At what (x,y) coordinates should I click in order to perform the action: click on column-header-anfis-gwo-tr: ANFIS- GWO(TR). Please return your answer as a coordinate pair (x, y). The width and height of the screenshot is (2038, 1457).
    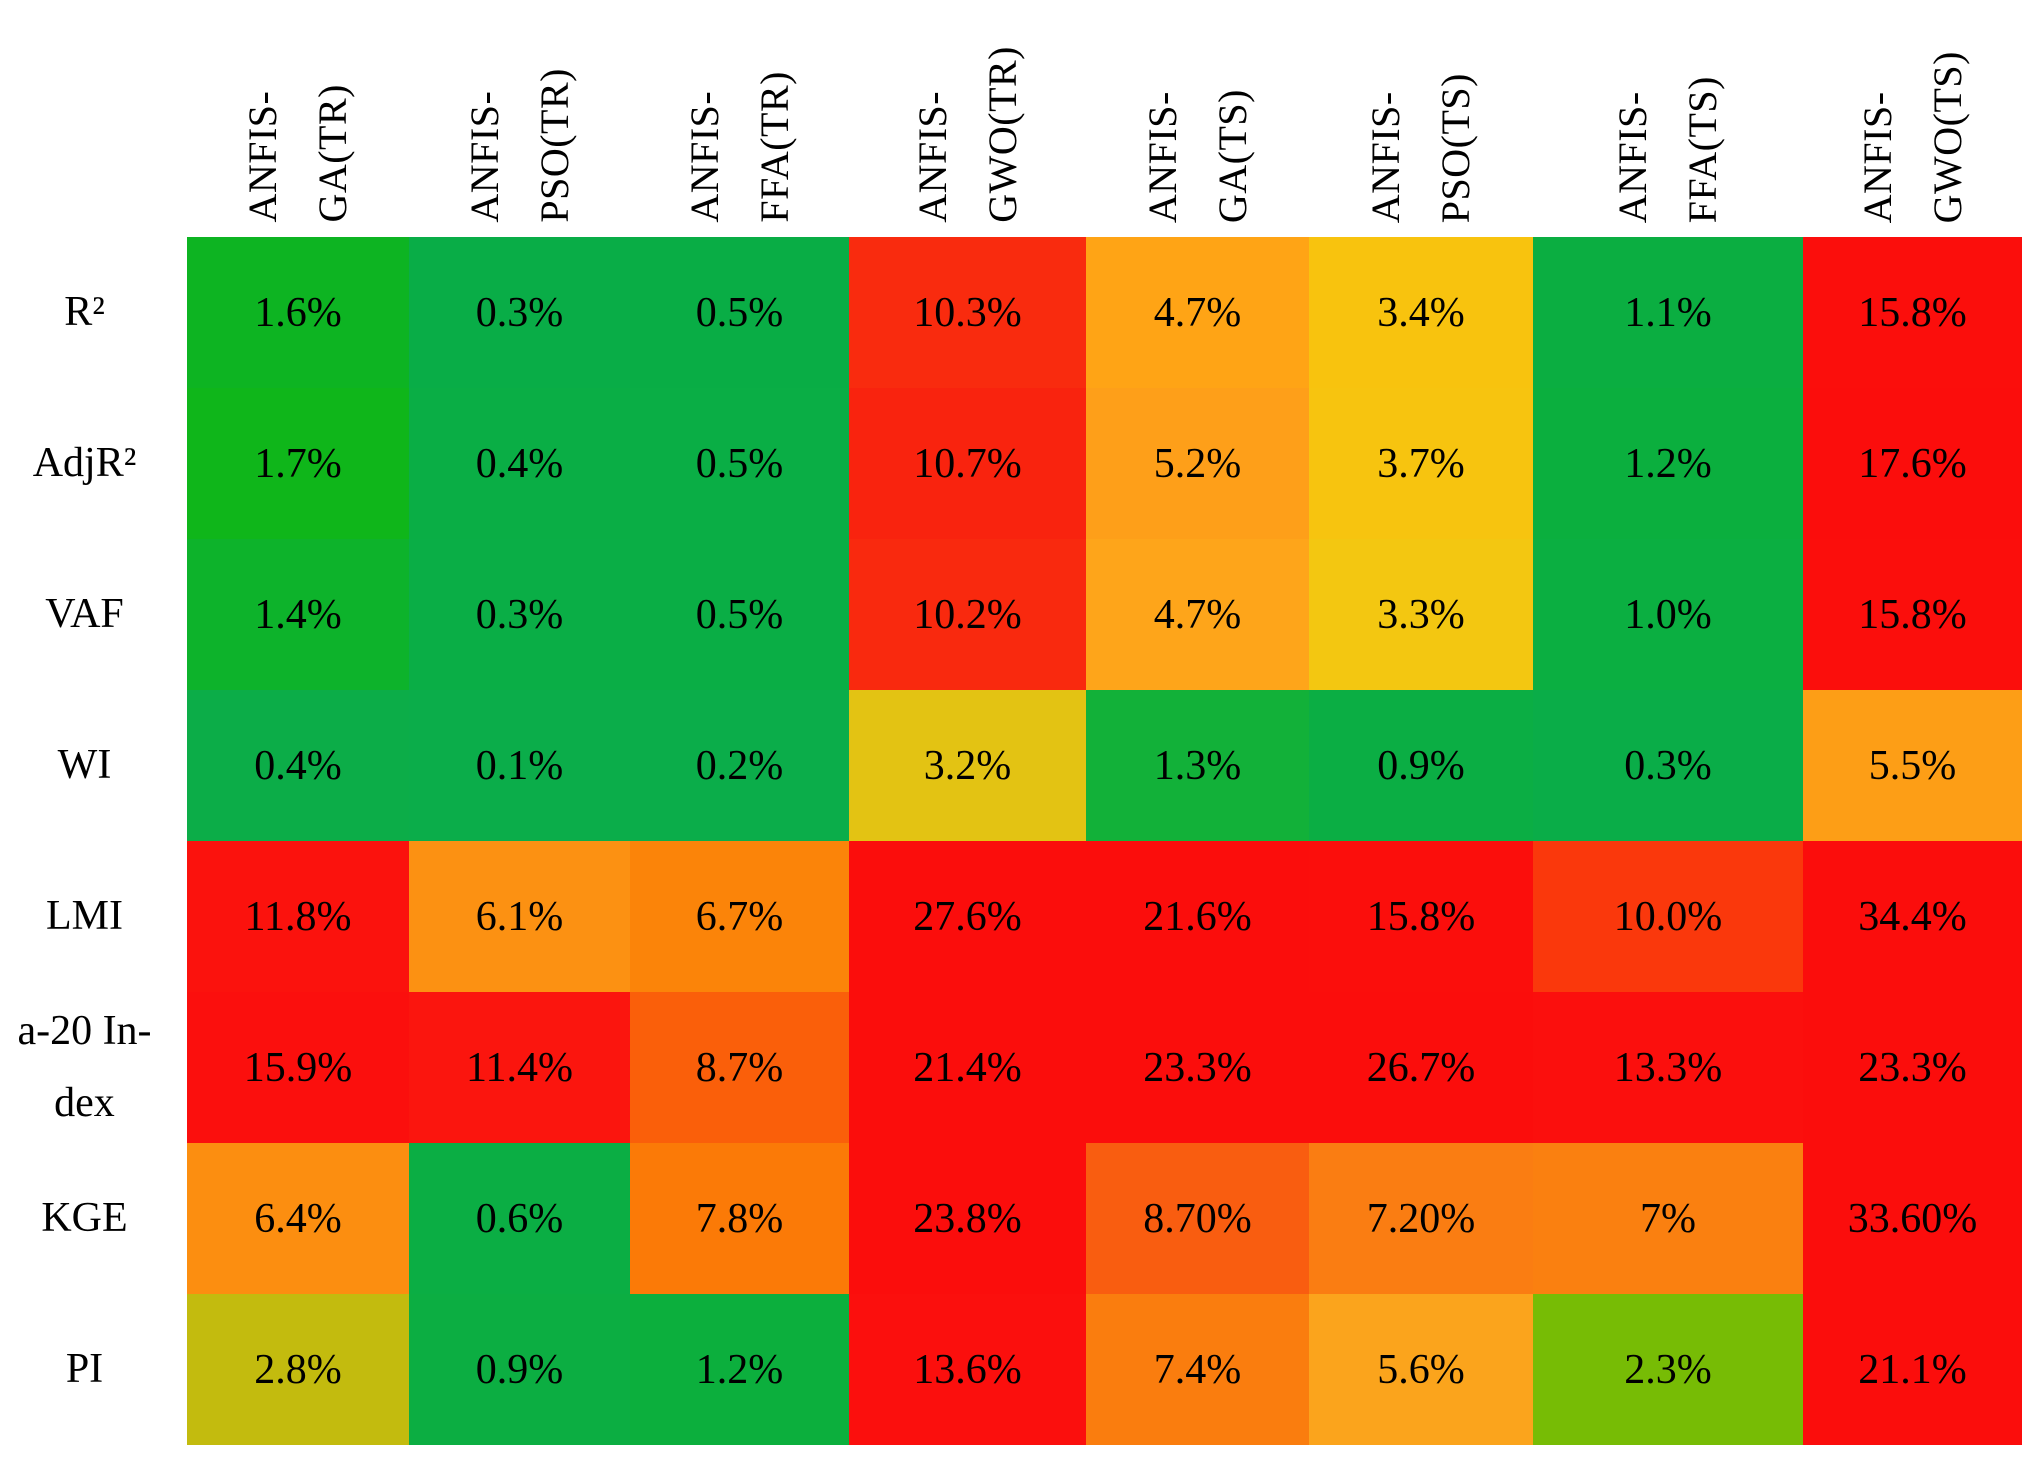
    Looking at the image, I should click on (967, 118).